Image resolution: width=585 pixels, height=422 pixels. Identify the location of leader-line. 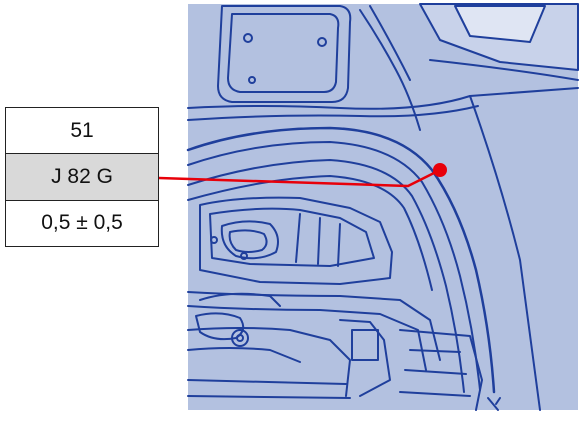
(299, 178).